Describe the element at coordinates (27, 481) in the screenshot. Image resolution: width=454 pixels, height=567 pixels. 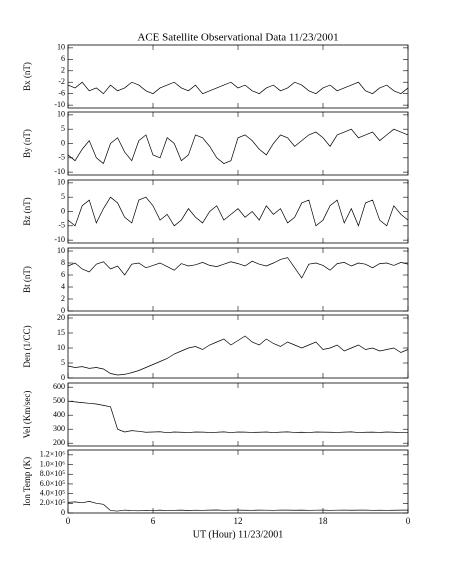
I see `y-axis-title: Ion Temp (K)` at that location.